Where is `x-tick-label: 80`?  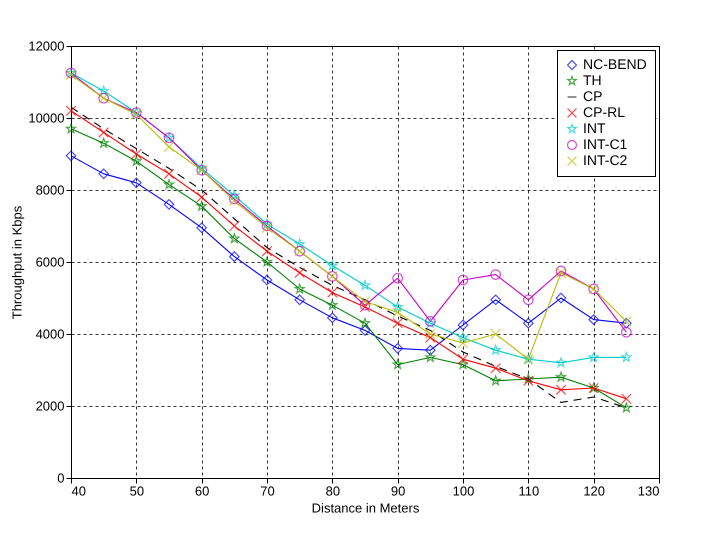 x-tick-label: 80 is located at coordinates (333, 491).